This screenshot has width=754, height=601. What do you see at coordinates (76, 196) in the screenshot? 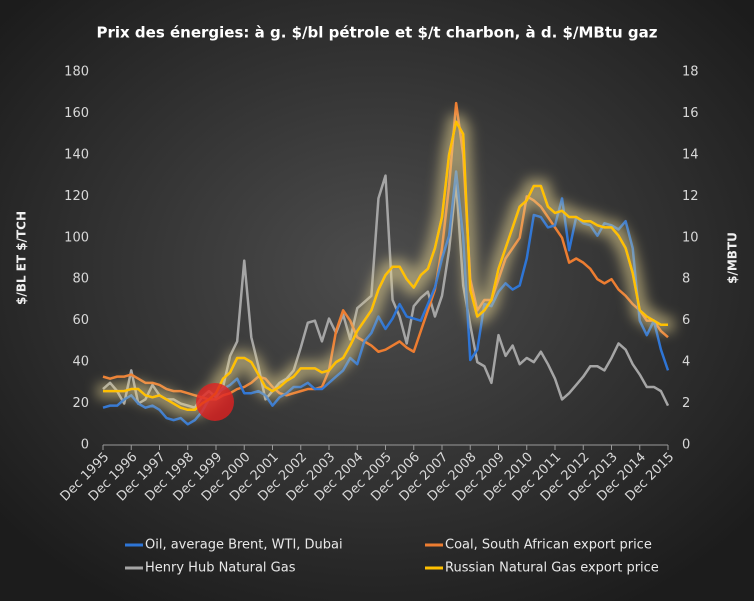
I see `y-tick-label: 120` at bounding box center [76, 196].